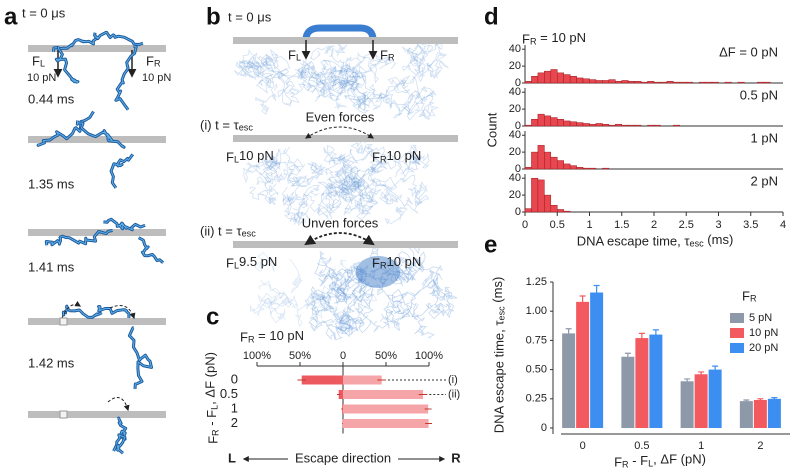 This screenshot has width=800, height=474. What do you see at coordinates (749, 296) in the screenshot?
I see `legend-title: FR` at bounding box center [749, 296].